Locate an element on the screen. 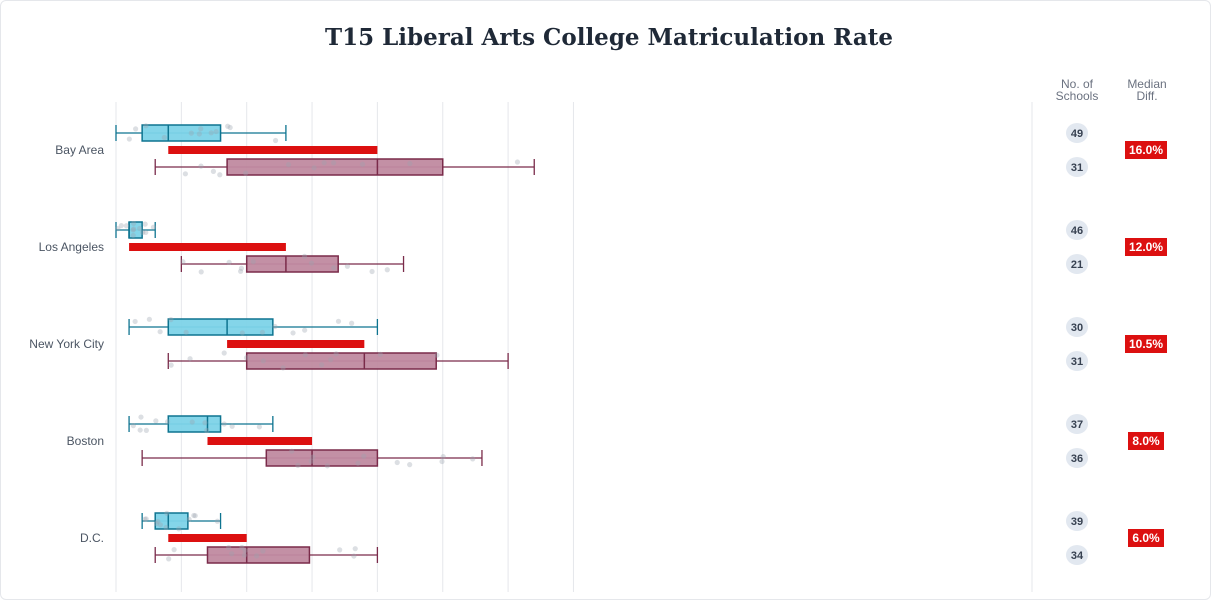 The height and width of the screenshot is (600, 1213). top-count-label: 49 is located at coordinates (1077, 134).